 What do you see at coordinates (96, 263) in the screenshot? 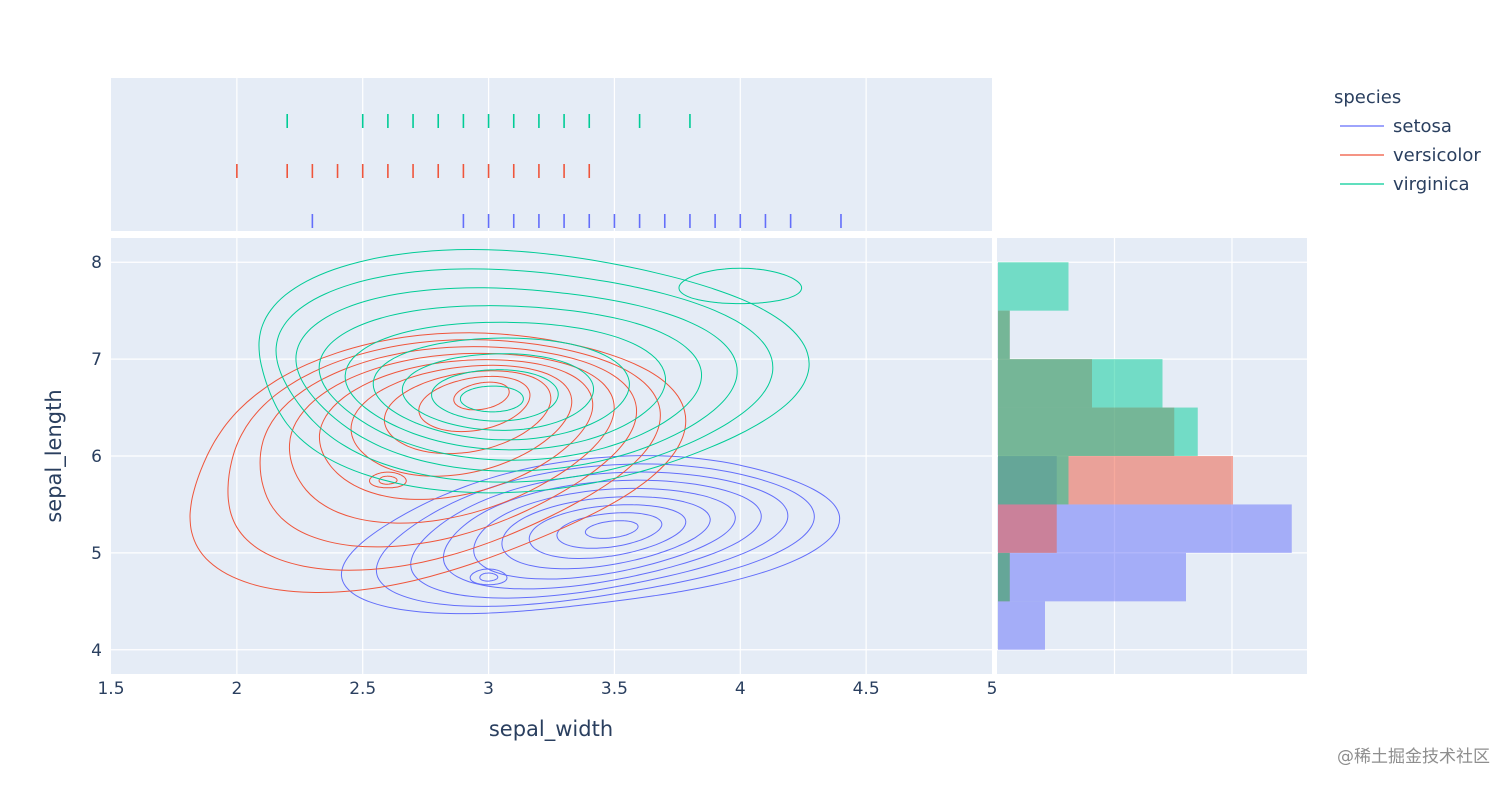
I see `y-tick-label: 8` at bounding box center [96, 263].